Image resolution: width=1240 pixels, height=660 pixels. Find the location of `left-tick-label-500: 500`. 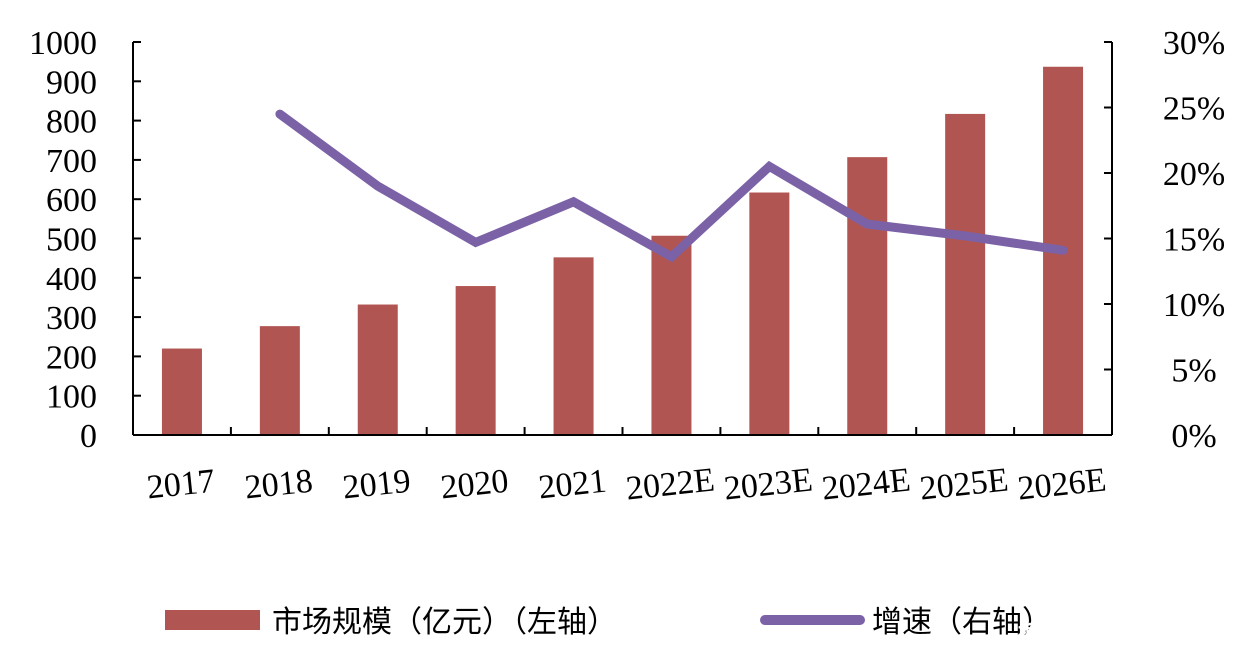

left-tick-label-500: 500 is located at coordinates (71, 240).